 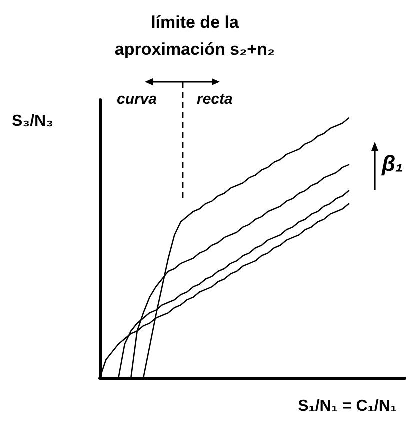 What do you see at coordinates (215, 100) in the screenshot?
I see `text: recta` at bounding box center [215, 100].